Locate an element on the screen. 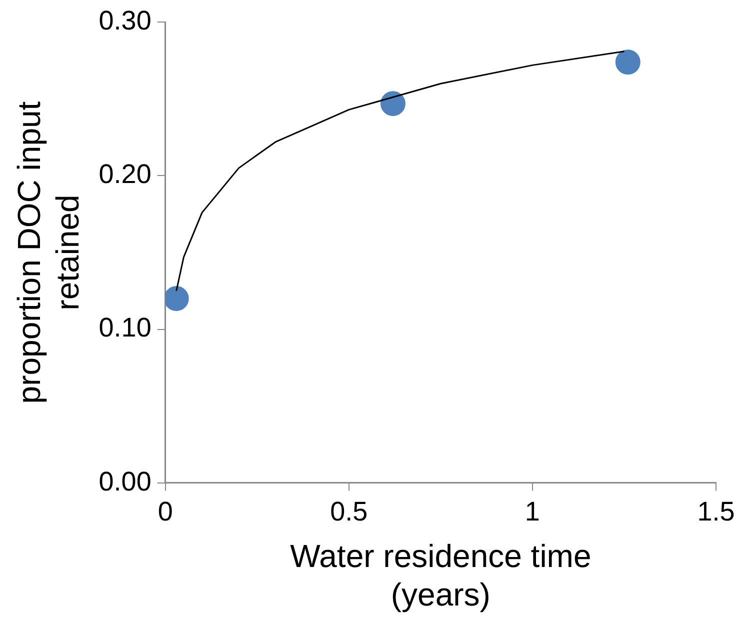 This screenshot has width=746, height=624. x-tick-label: 0.5 is located at coordinates (349, 511).